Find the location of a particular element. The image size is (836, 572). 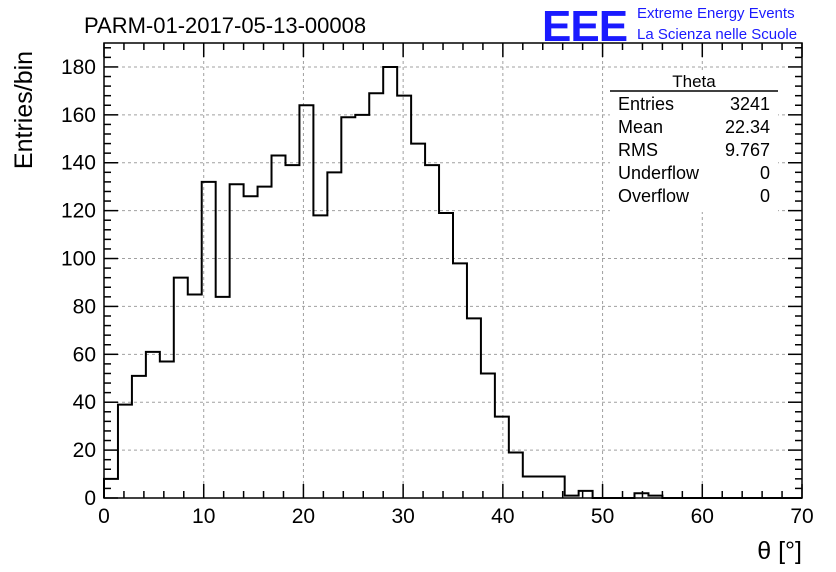

x-tick-label: 30 is located at coordinates (402, 516).